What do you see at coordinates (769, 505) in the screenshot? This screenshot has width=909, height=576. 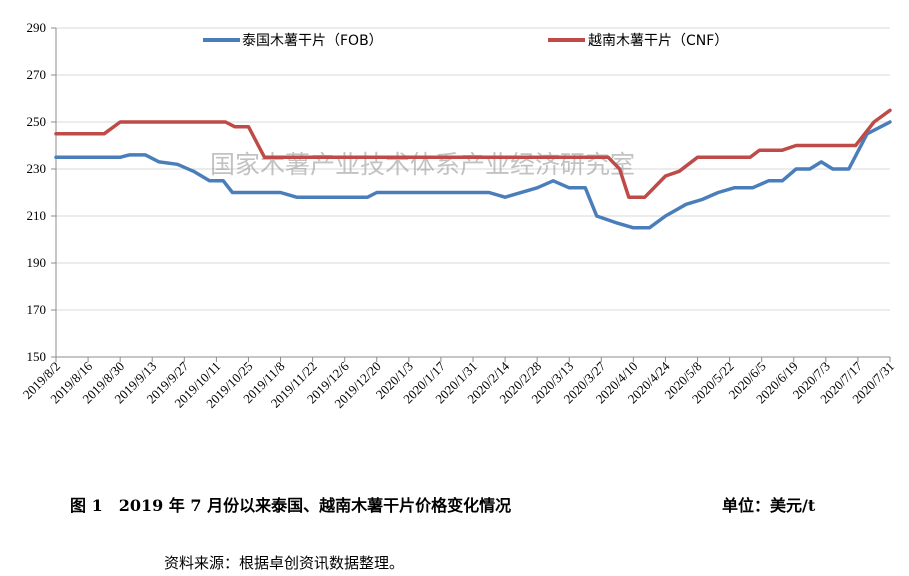 I see `unit-label: 单位：美元/t` at bounding box center [769, 505].